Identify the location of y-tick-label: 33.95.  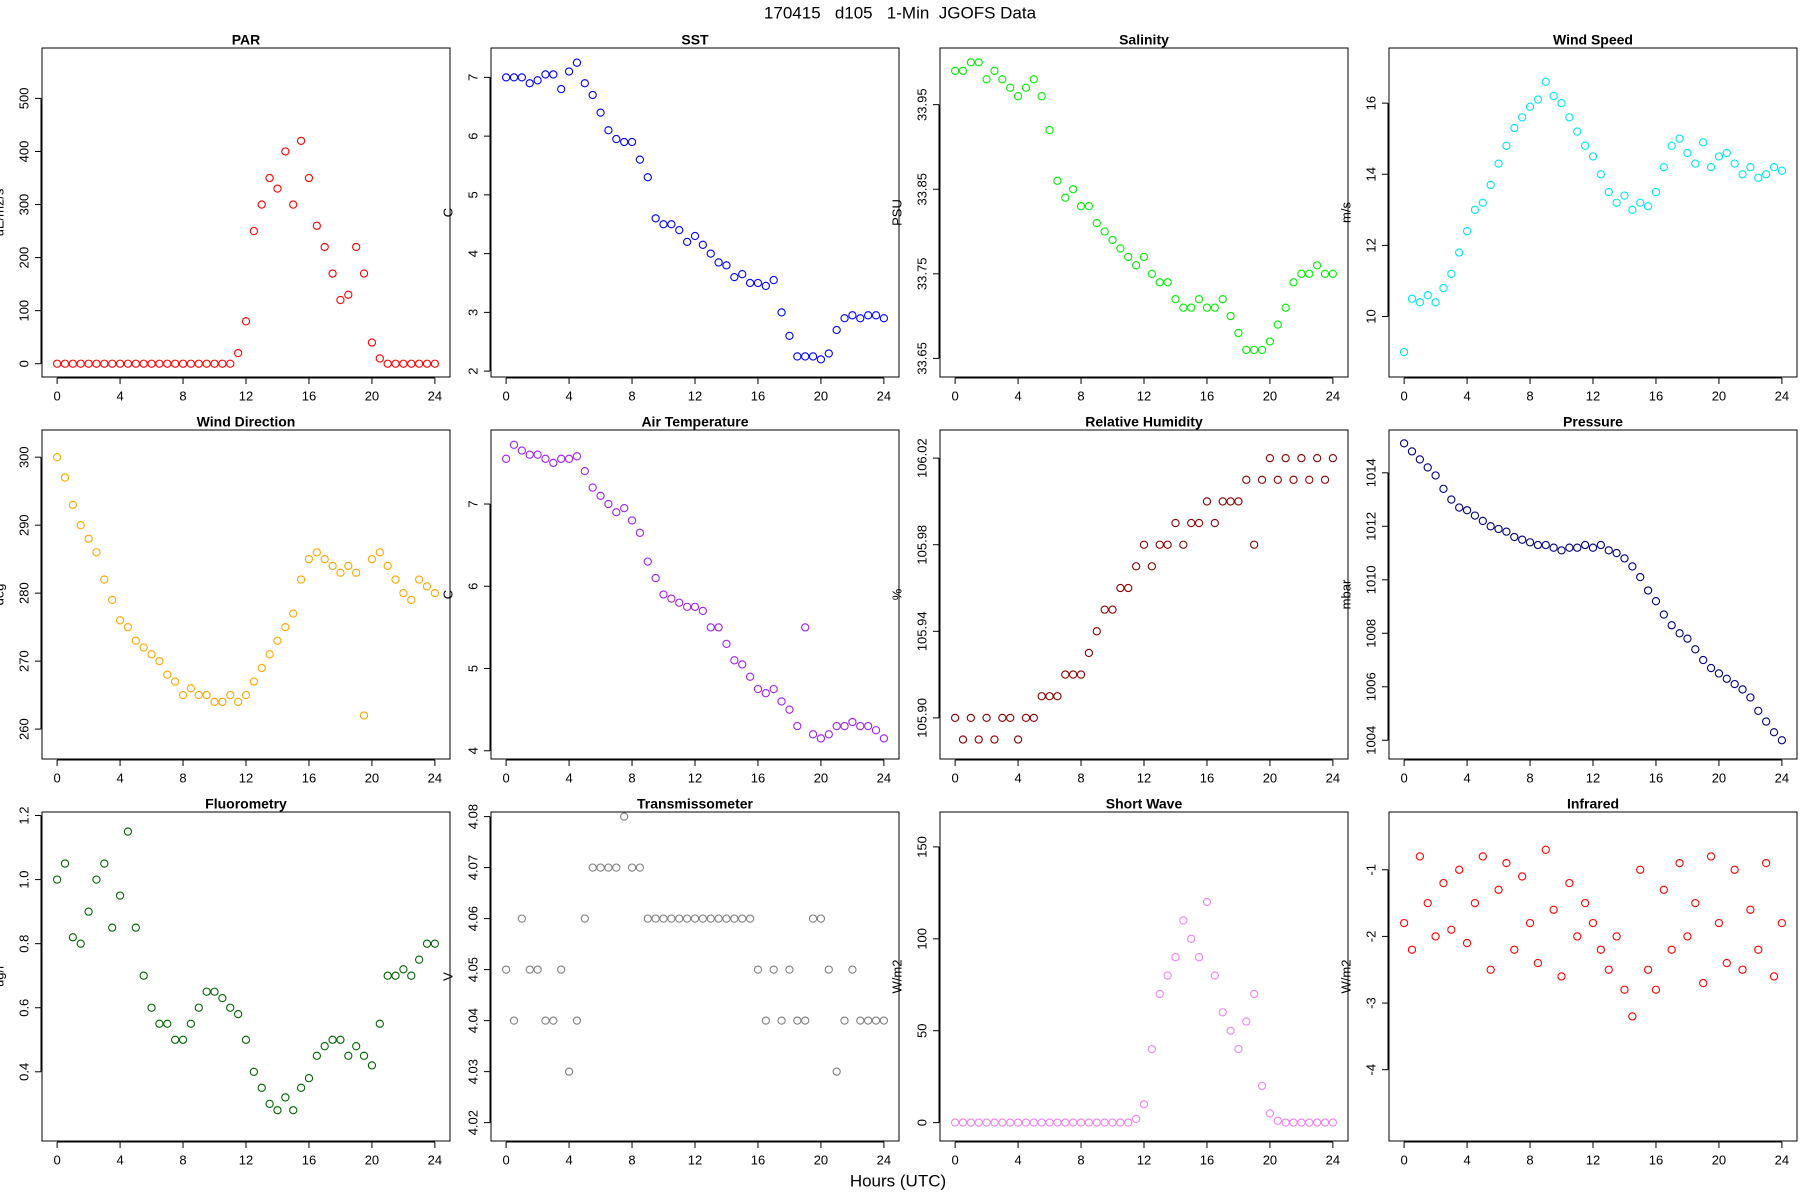
(921, 104).